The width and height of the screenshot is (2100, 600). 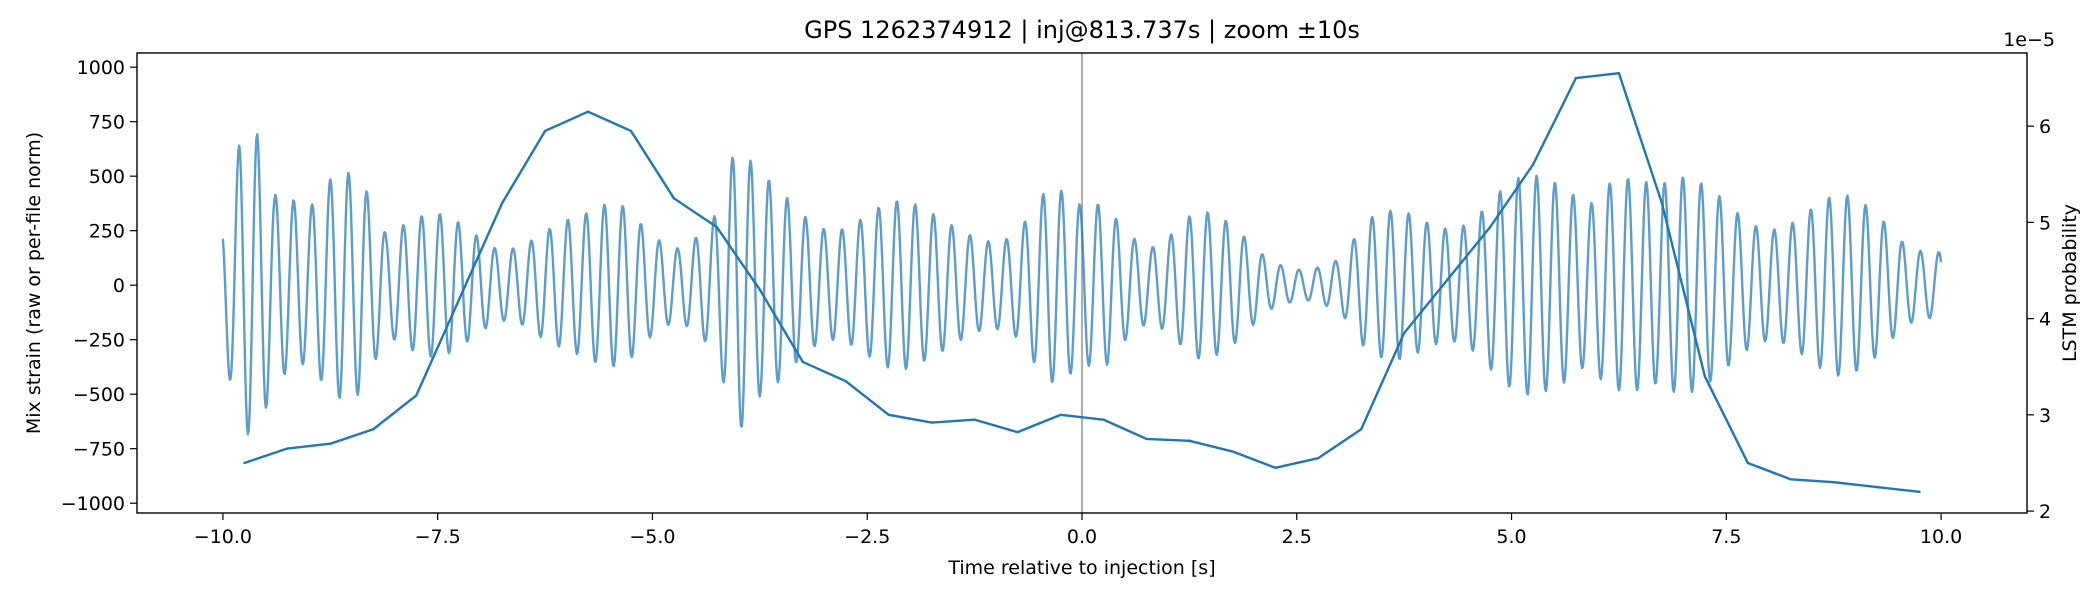 I want to click on x-tick-label: 0.0, so click(x=1082, y=537).